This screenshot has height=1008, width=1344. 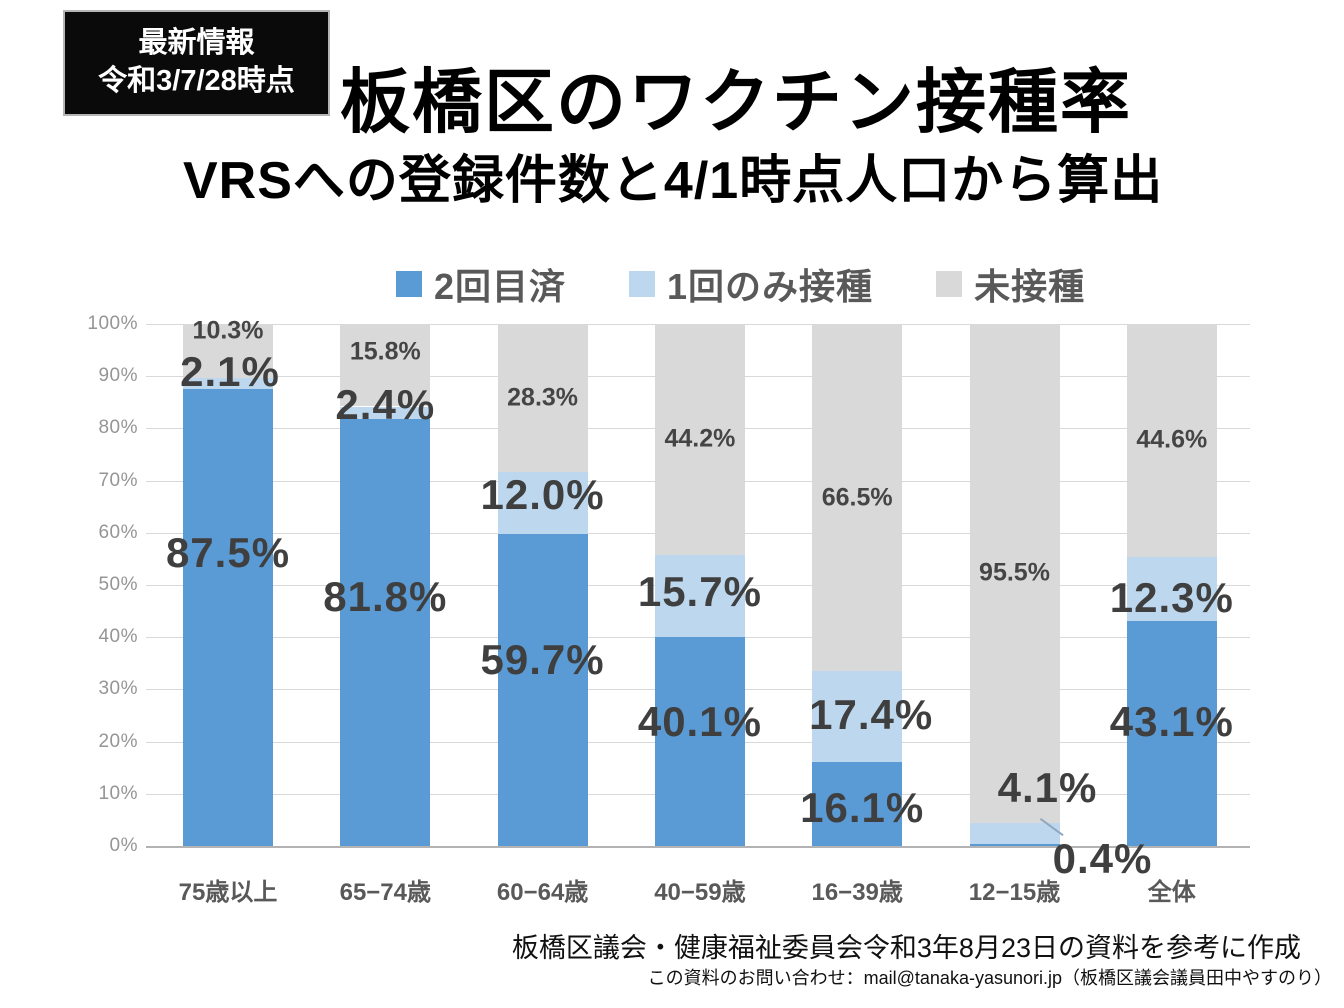 I want to click on value-label-first-dose-only-2: 12.0%, so click(x=542, y=495).